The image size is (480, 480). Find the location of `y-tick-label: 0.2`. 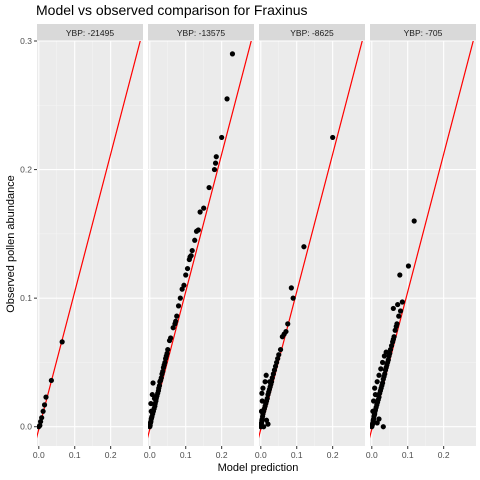

y-tick-label: 0.2 is located at coordinates (26, 170).